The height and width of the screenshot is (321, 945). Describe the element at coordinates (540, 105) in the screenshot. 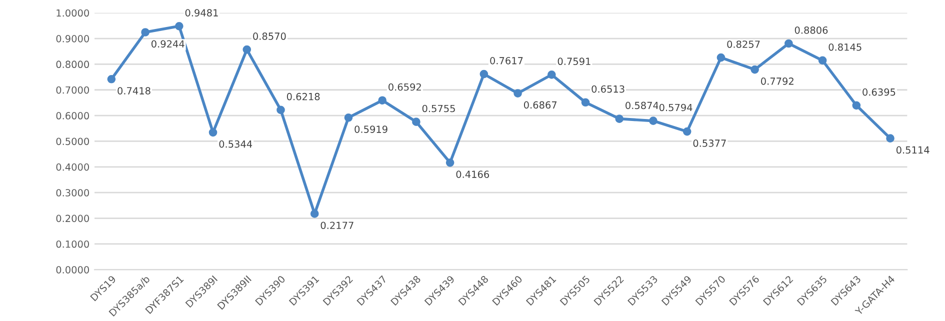

I see `data-label: 0.6867` at that location.